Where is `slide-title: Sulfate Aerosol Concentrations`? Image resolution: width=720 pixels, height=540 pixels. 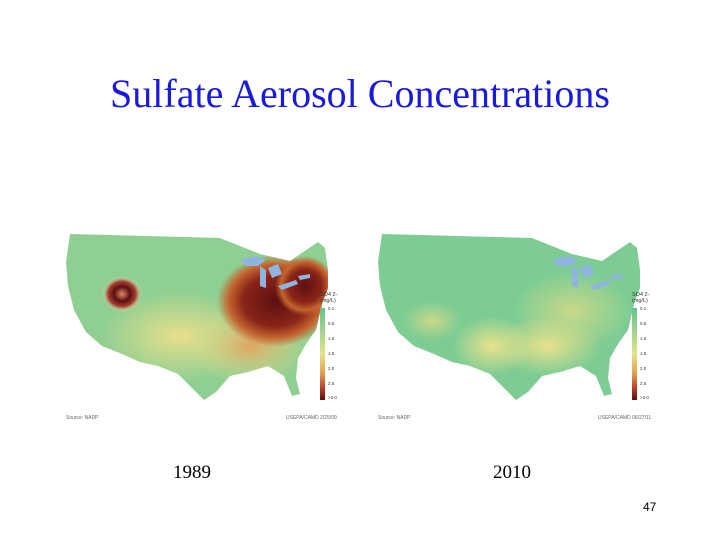 slide-title: Sulfate Aerosol Concentrations is located at coordinates (360, 93).